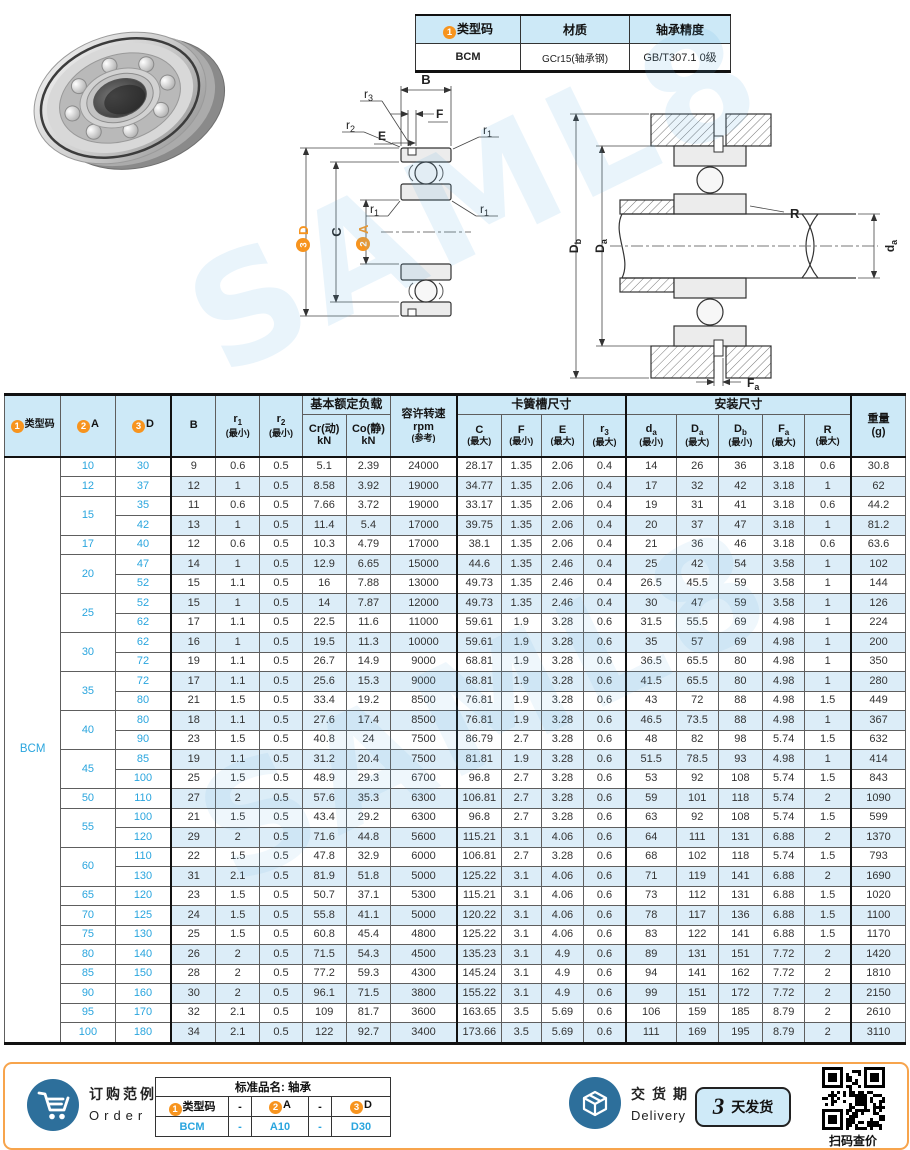 The width and height of the screenshot is (910, 1150). What do you see at coordinates (424, 856) in the screenshot?
I see `data-cell: 6000` at bounding box center [424, 856].